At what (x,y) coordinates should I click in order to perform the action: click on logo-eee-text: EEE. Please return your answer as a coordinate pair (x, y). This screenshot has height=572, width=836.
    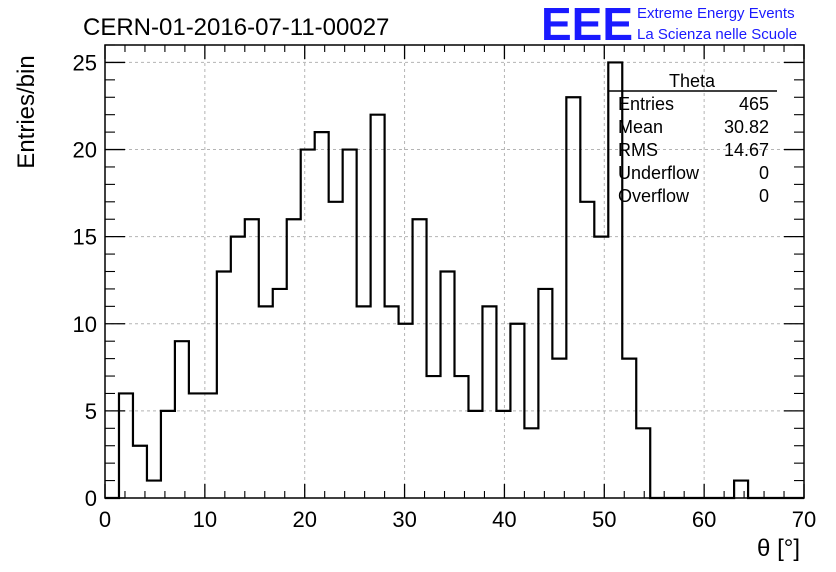
    Looking at the image, I should click on (587, 25).